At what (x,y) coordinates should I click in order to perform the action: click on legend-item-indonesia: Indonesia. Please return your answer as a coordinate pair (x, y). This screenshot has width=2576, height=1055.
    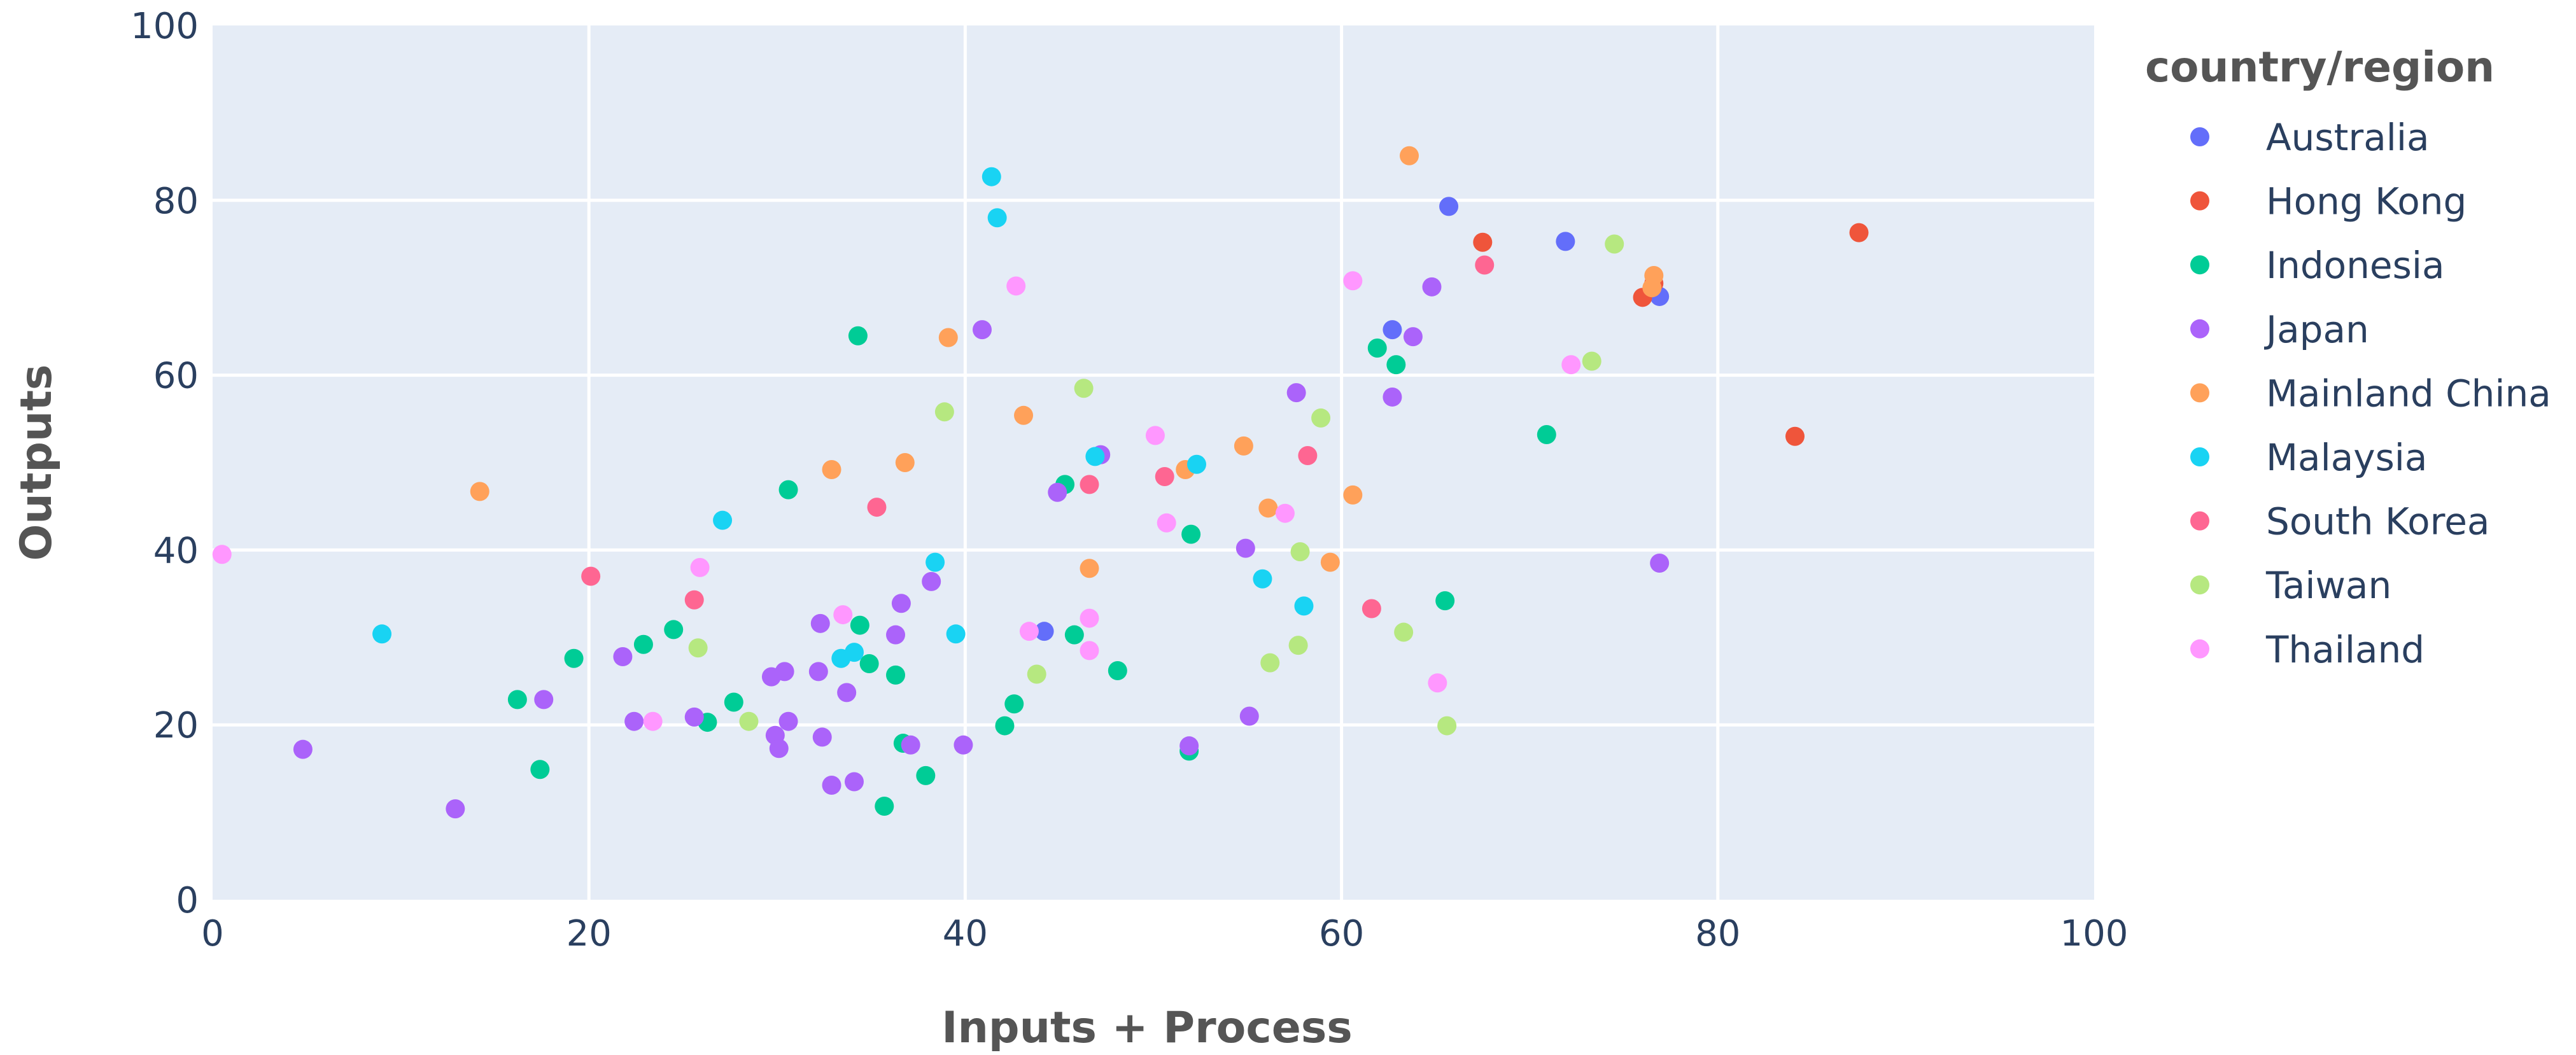
    Looking at the image, I should click on (2317, 265).